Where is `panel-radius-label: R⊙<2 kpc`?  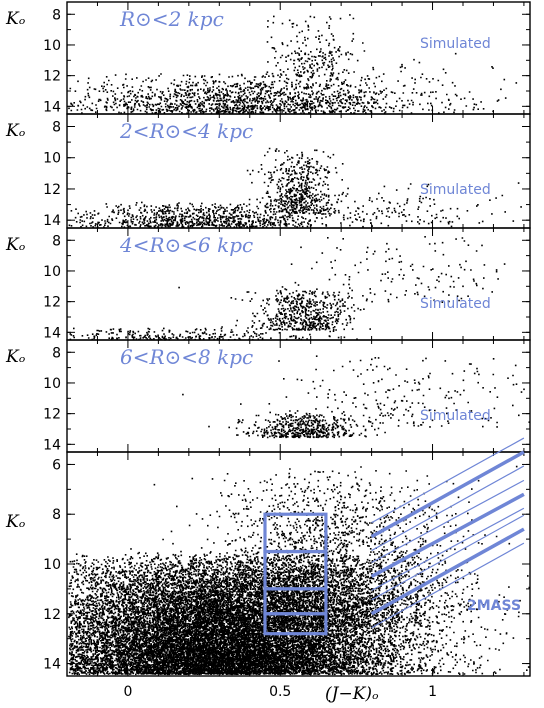 panel-radius-label: R⊙<2 kpc is located at coordinates (171, 19).